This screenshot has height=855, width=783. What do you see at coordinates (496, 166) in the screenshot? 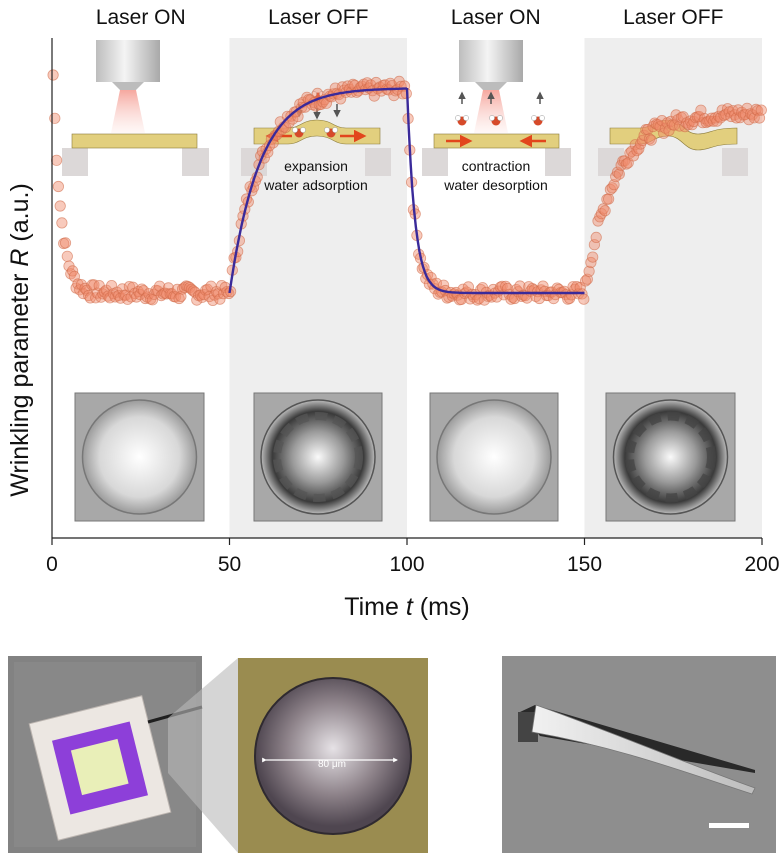
I see `annotation-contraction: contraction` at bounding box center [496, 166].